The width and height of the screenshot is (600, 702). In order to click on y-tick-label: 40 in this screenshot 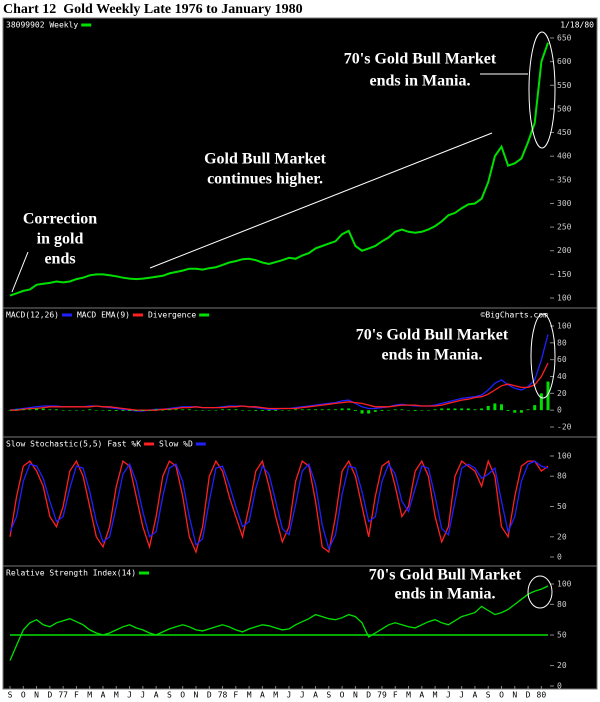, I will do `click(562, 376)`.